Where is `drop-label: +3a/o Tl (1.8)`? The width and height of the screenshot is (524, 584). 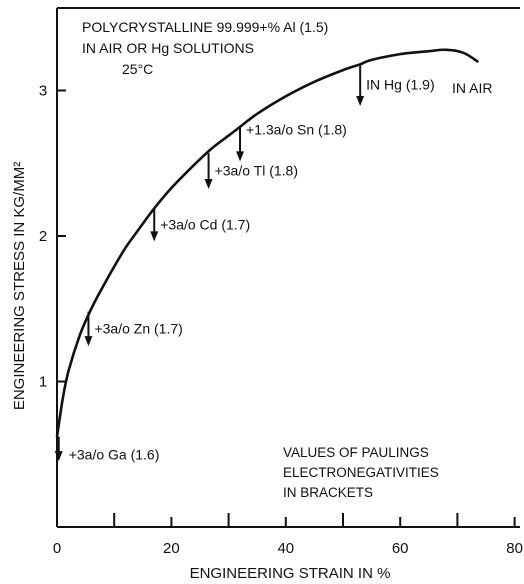
drop-label: +3a/o Tl (1.8) is located at coordinates (256, 171).